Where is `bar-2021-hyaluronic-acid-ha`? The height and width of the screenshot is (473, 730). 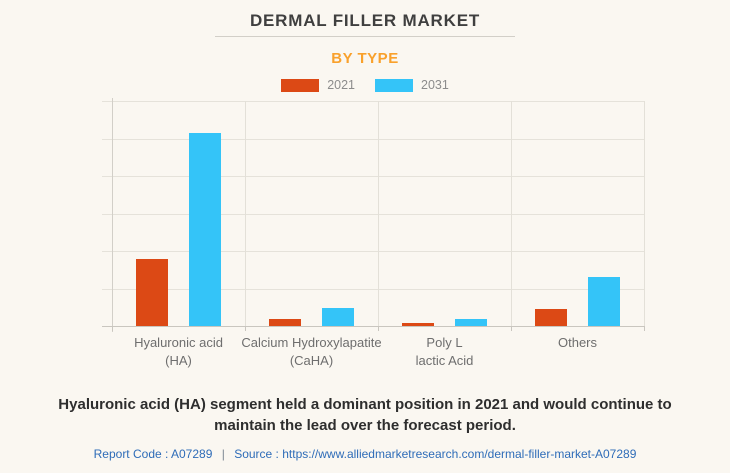
bar-2021-hyaluronic-acid-ha is located at coordinates (152, 292).